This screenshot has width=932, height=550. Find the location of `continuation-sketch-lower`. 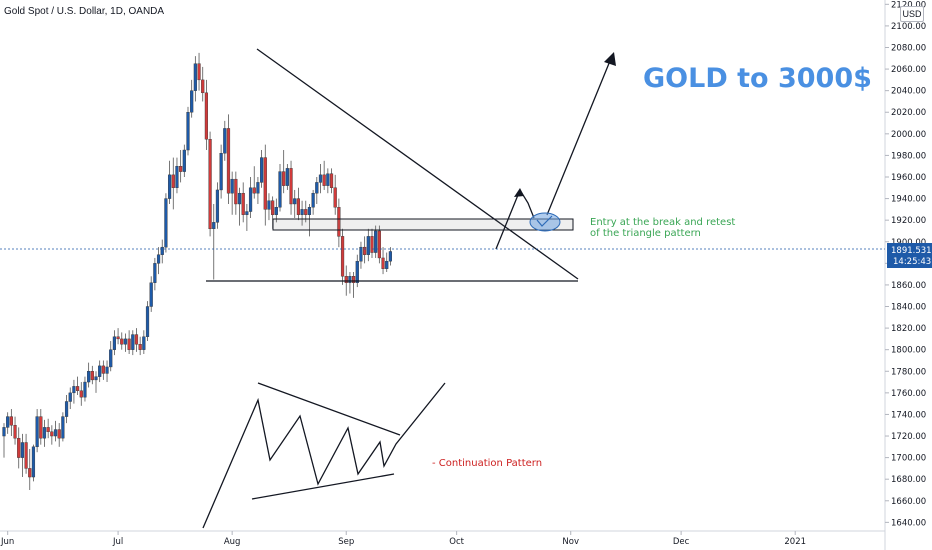

continuation-sketch-lower is located at coordinates (323, 486).